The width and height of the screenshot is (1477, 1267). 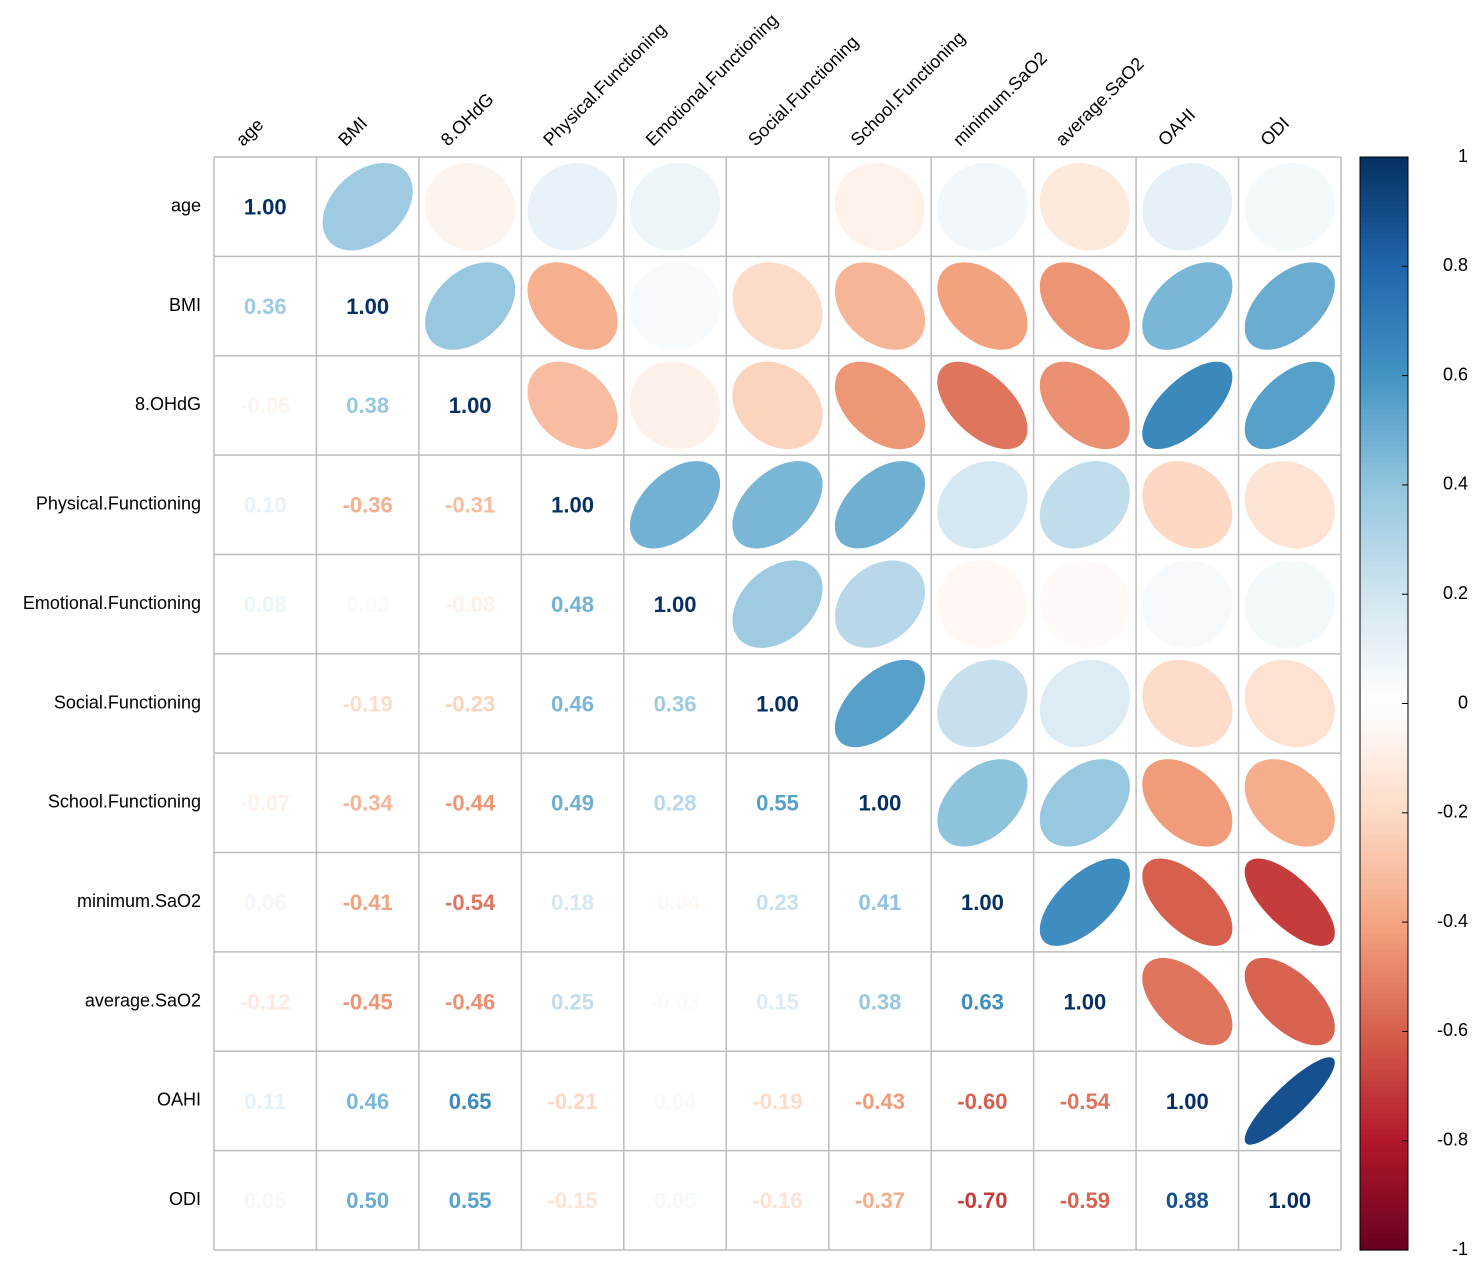 I want to click on row-label: School.Functioning, so click(x=124, y=802).